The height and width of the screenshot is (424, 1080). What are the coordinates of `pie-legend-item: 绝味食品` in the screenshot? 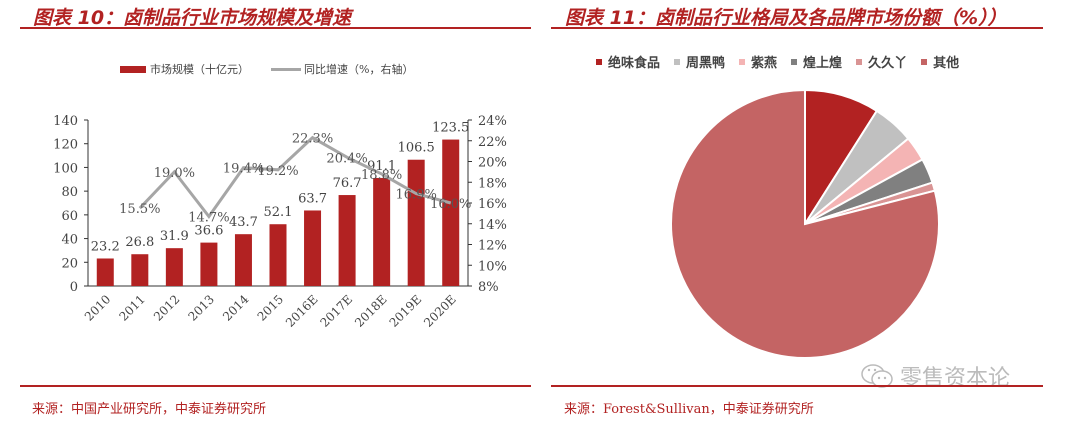 It's located at (628, 61).